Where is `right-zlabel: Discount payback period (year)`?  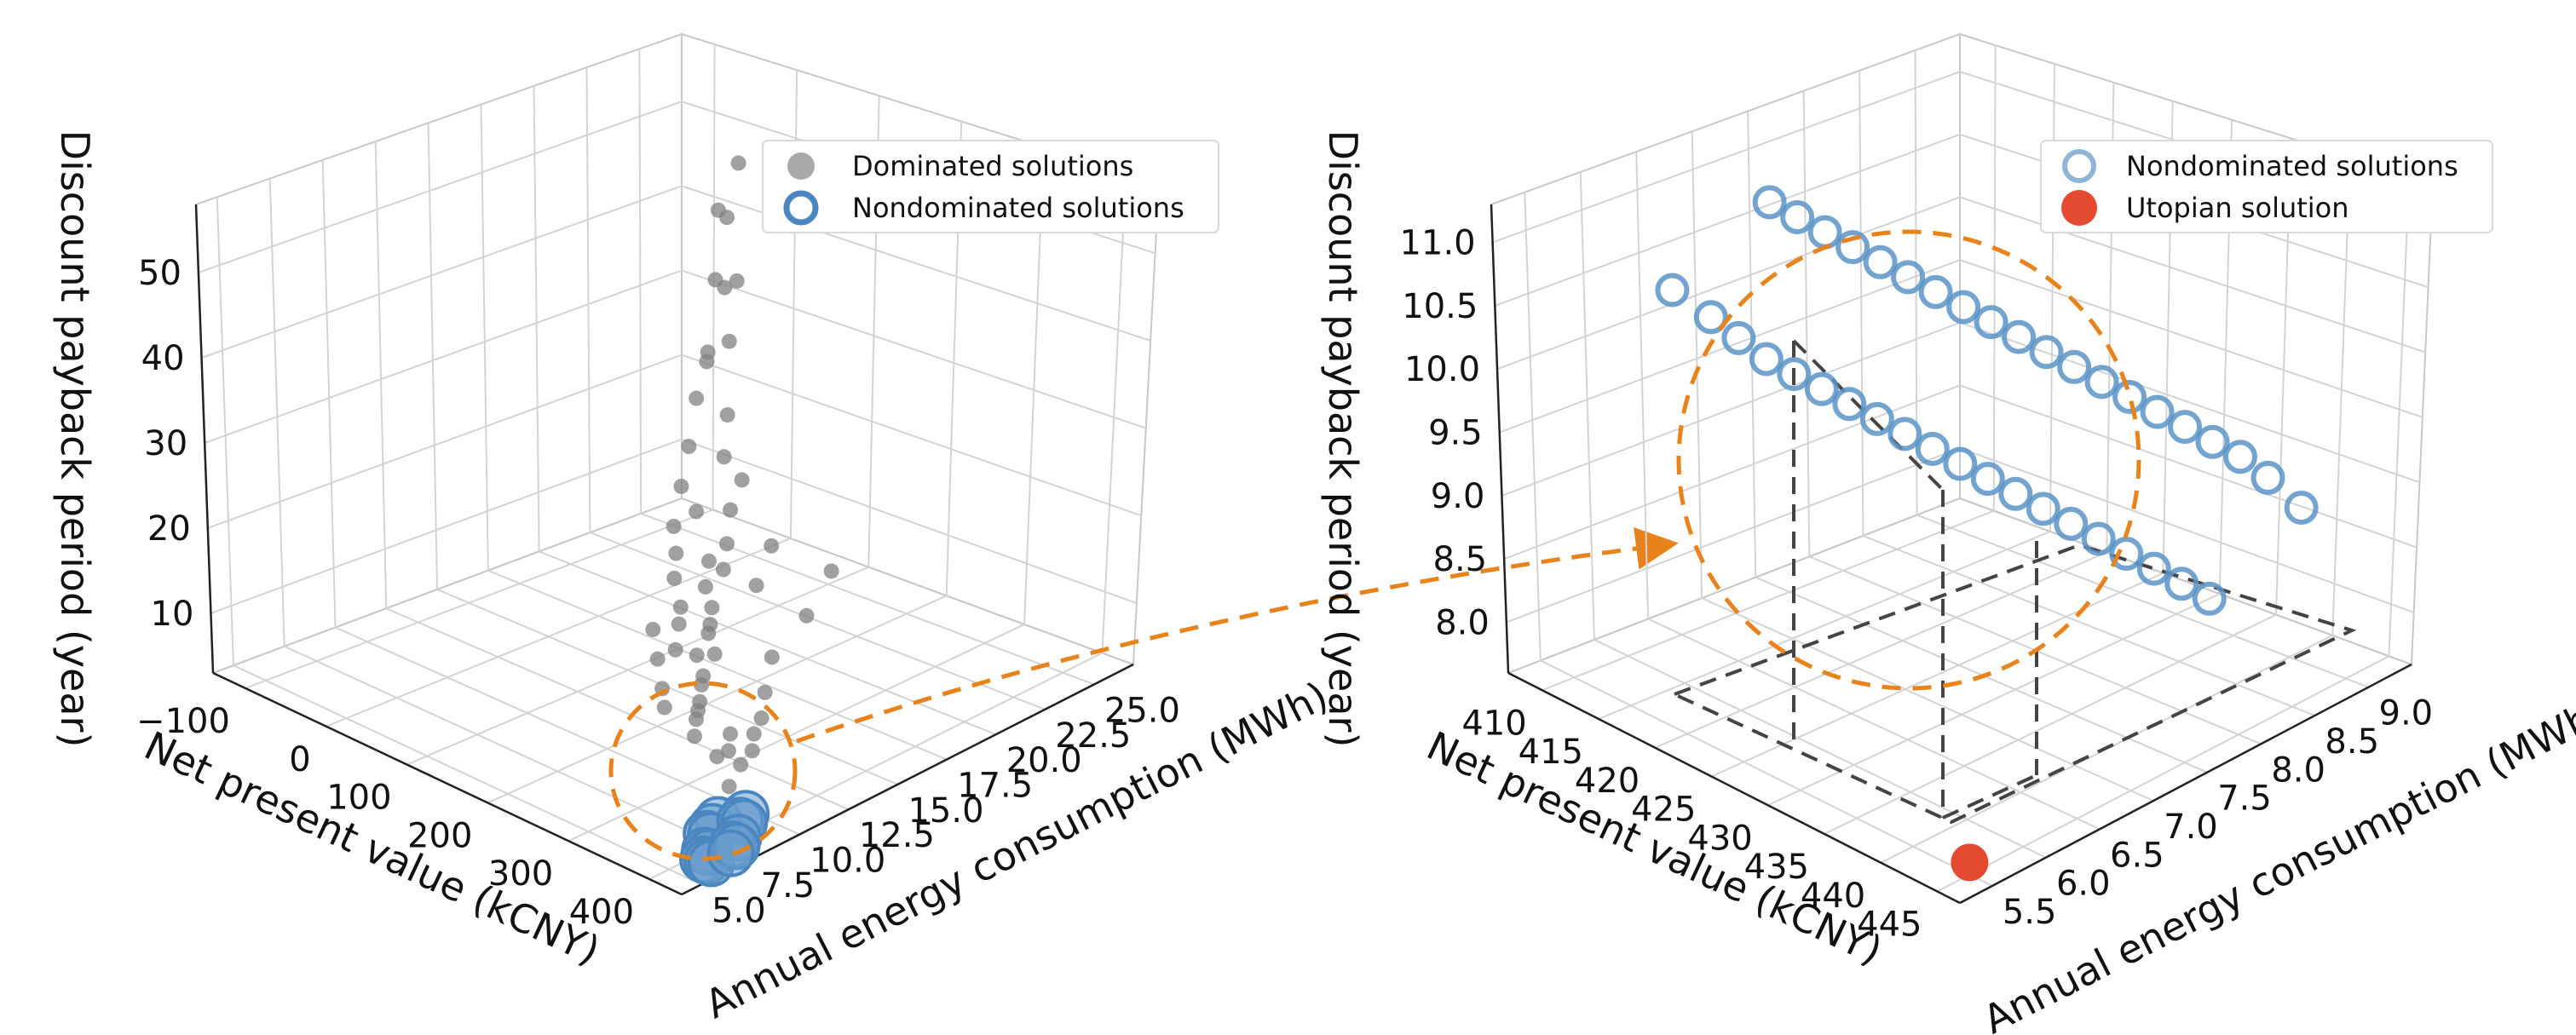 right-zlabel: Discount payback period (year) is located at coordinates (1343, 439).